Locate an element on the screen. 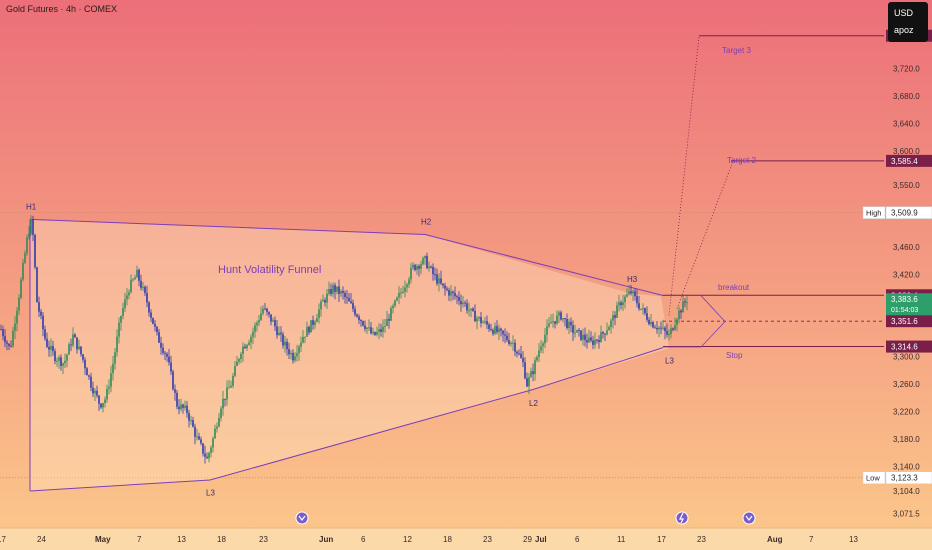  time-tick: 24 is located at coordinates (41, 539).